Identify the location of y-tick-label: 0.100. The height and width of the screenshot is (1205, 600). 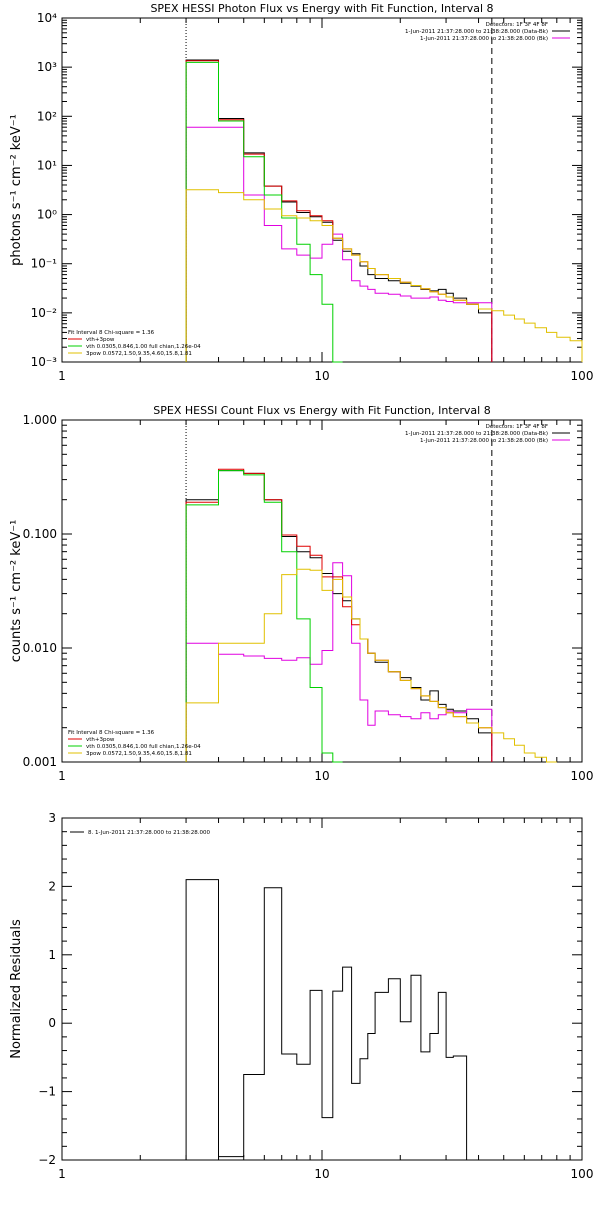
(40, 534).